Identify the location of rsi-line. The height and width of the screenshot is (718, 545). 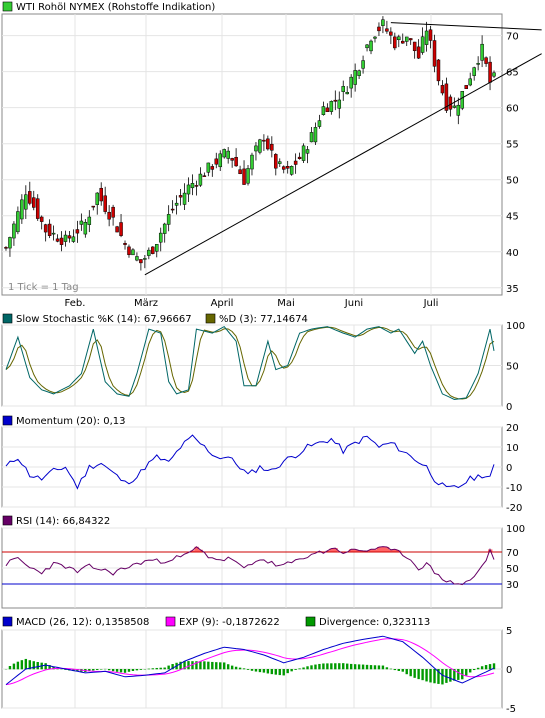
(250, 566).